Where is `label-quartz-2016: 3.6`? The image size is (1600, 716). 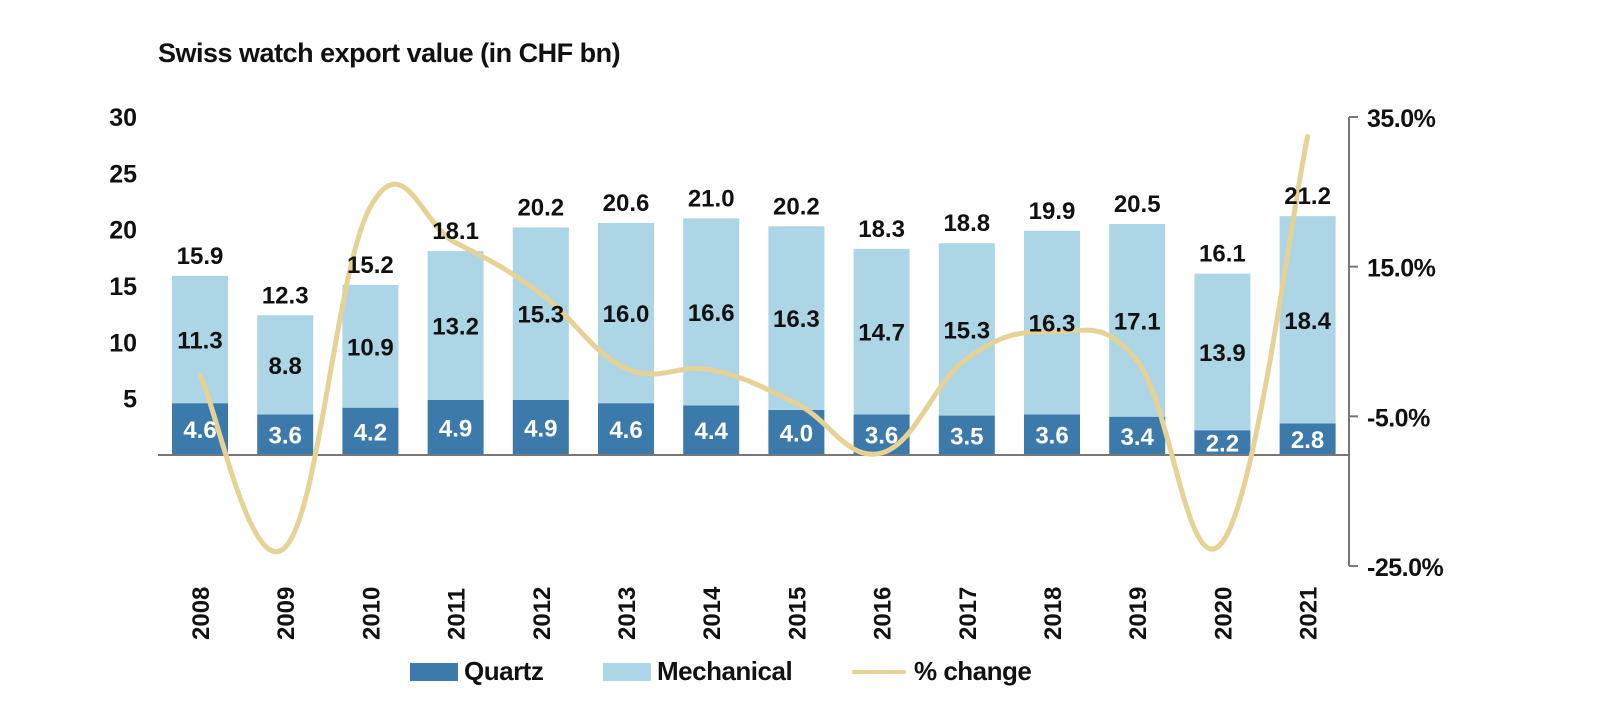
label-quartz-2016: 3.6 is located at coordinates (881, 436).